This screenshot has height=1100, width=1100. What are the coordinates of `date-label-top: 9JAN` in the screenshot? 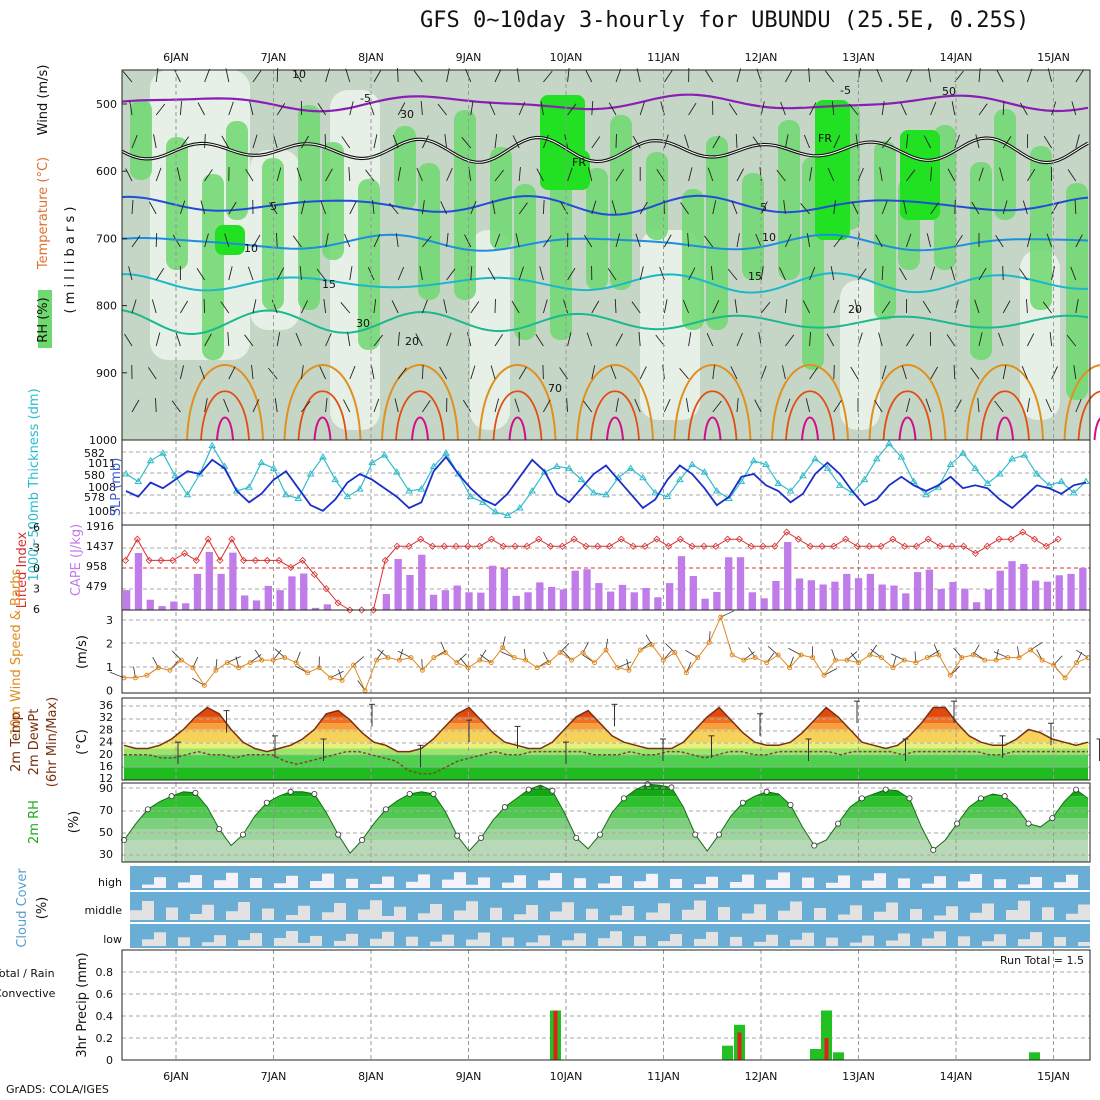 It's located at (469, 57).